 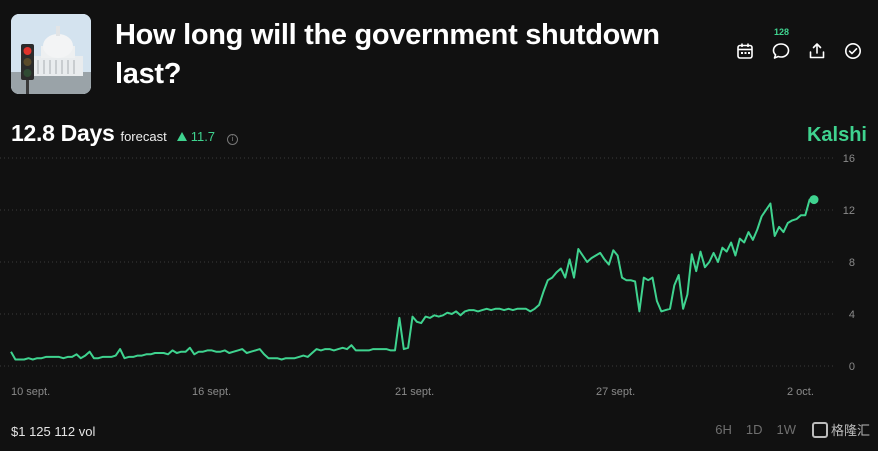 I want to click on comment-count-badge: 128, so click(x=782, y=32).